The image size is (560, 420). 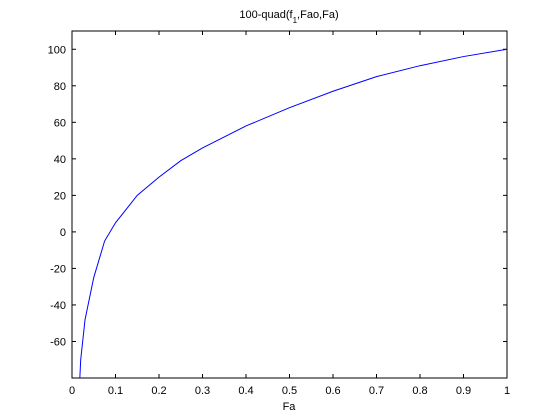 I want to click on x-tick-label: 0.4, so click(x=245, y=391).